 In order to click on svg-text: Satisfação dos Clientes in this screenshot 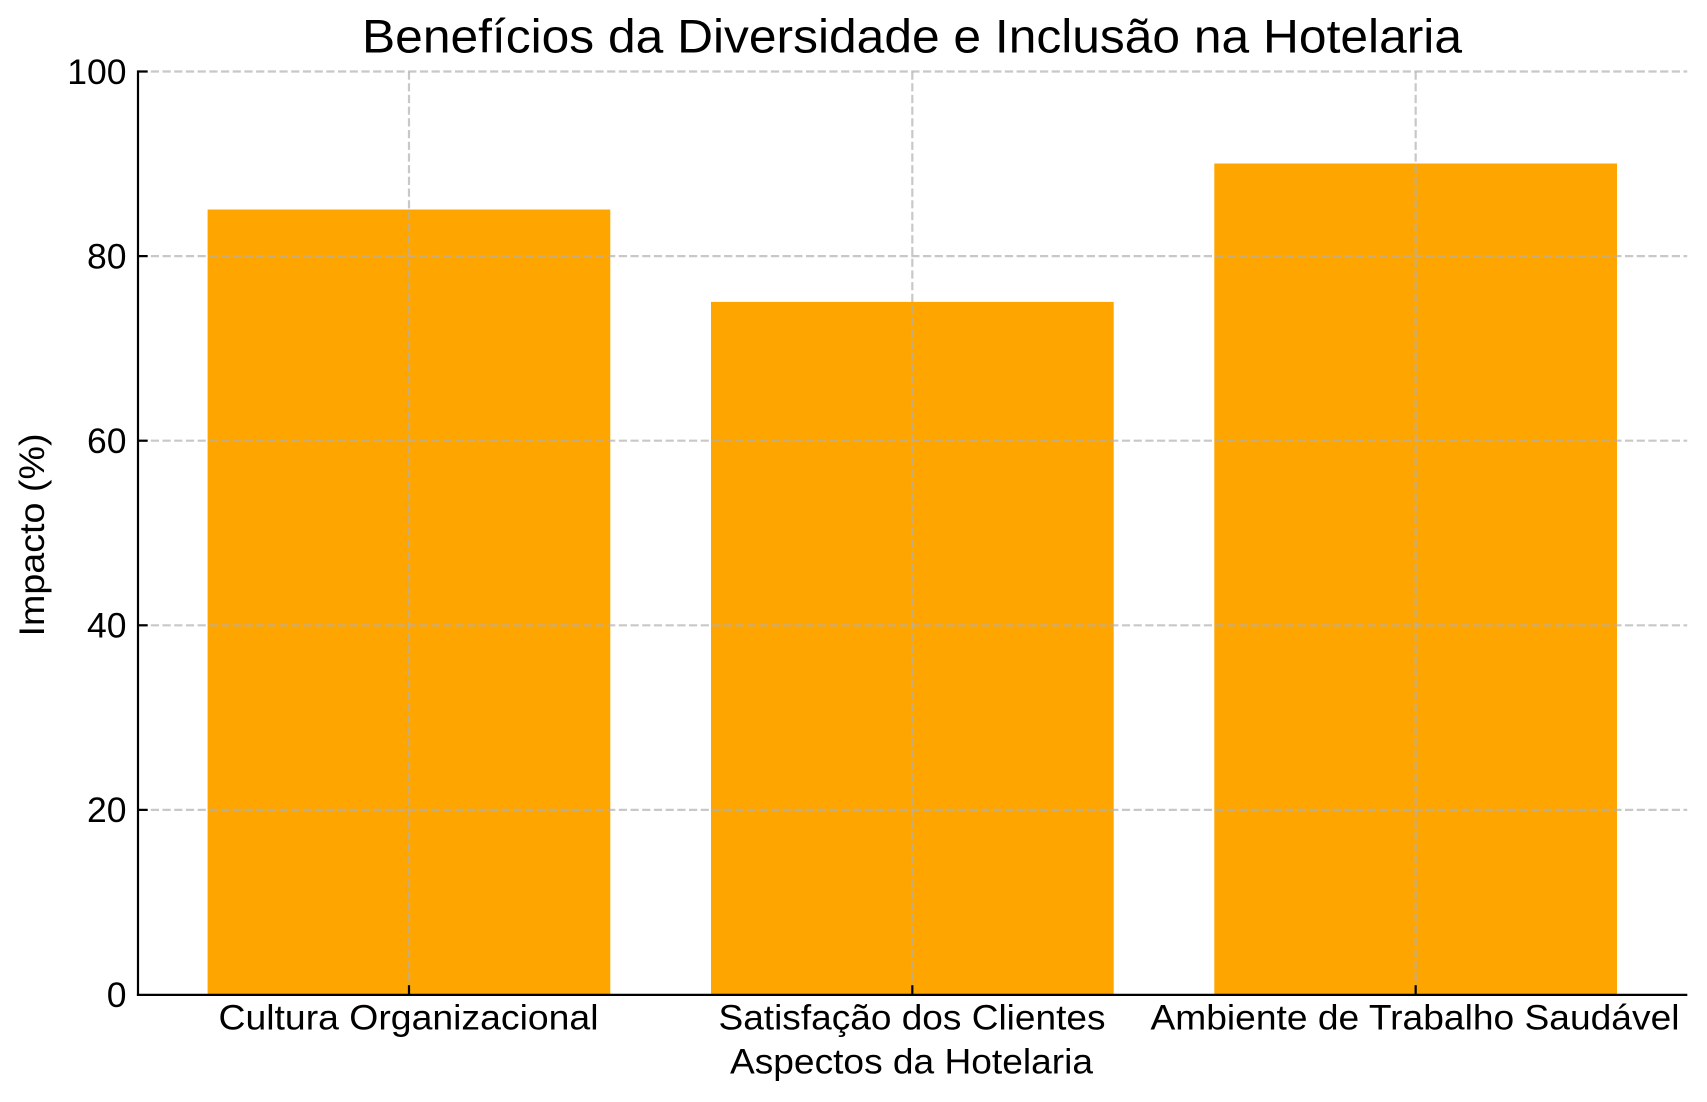, I will do `click(912, 1018)`.